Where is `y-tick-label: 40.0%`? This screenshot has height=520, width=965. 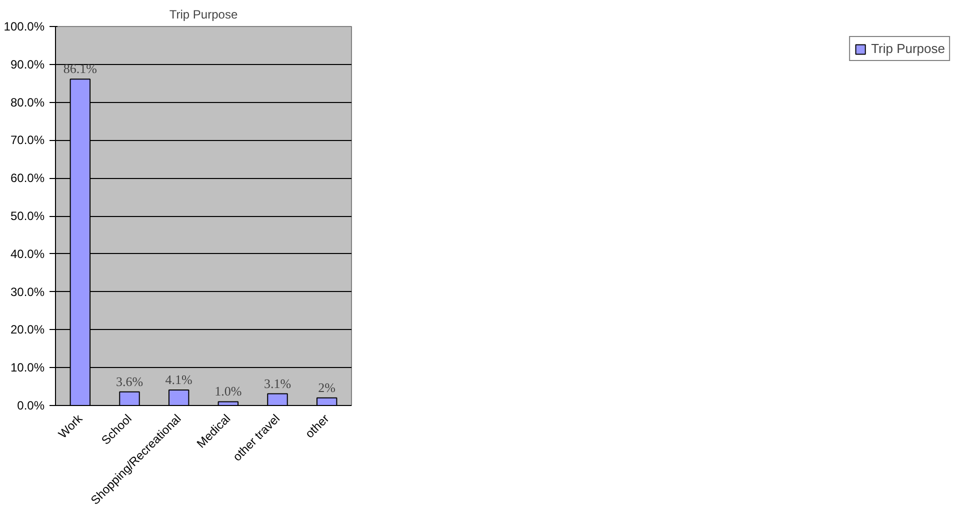
y-tick-label: 40.0% is located at coordinates (27, 253).